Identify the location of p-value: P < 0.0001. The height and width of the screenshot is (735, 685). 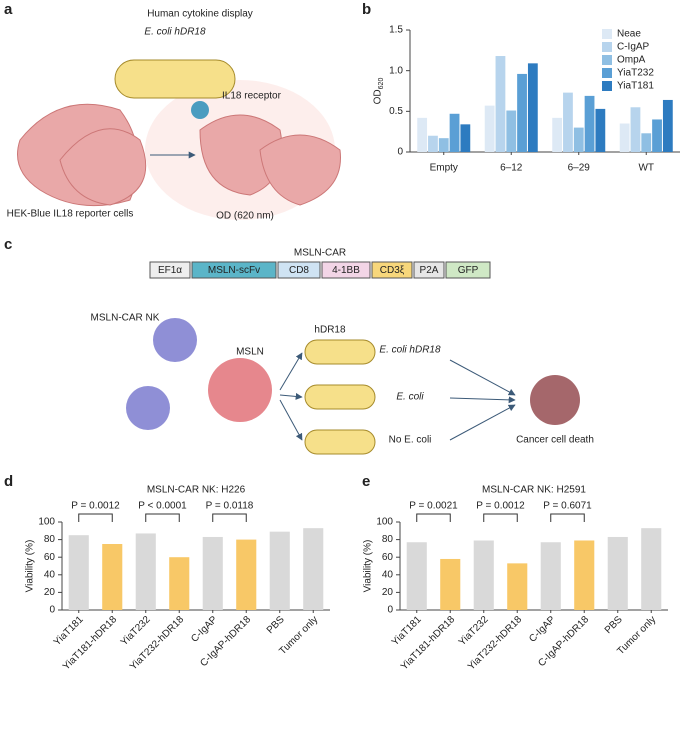
(162, 506).